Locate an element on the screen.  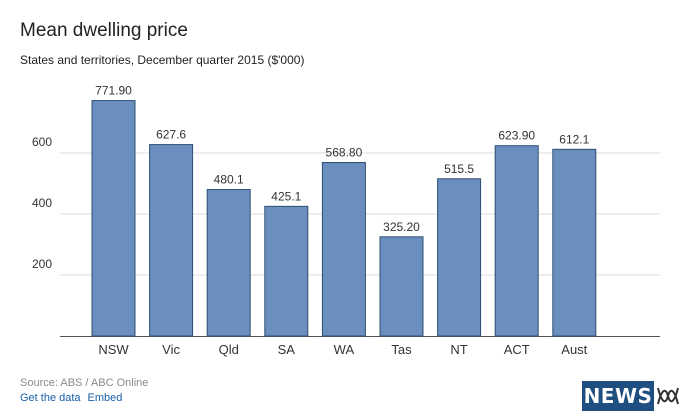
news-wordmark: NEWS is located at coordinates (618, 396).